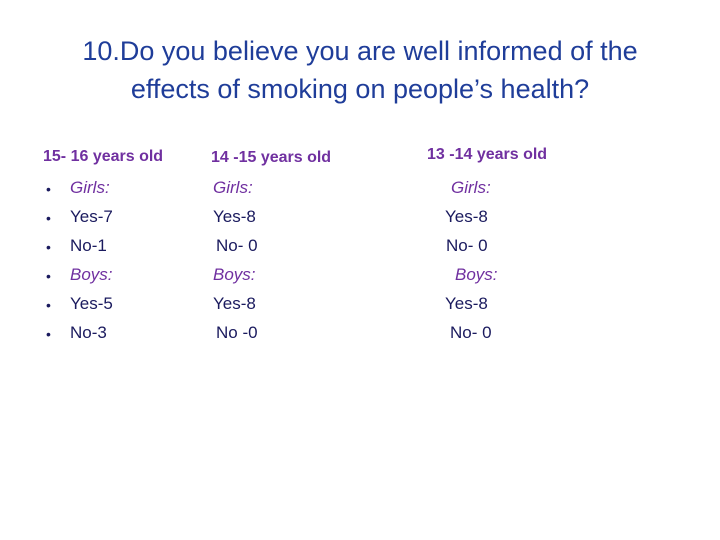  What do you see at coordinates (487, 154) in the screenshot?
I see `column-heading-13-14: 13 -14 years old` at bounding box center [487, 154].